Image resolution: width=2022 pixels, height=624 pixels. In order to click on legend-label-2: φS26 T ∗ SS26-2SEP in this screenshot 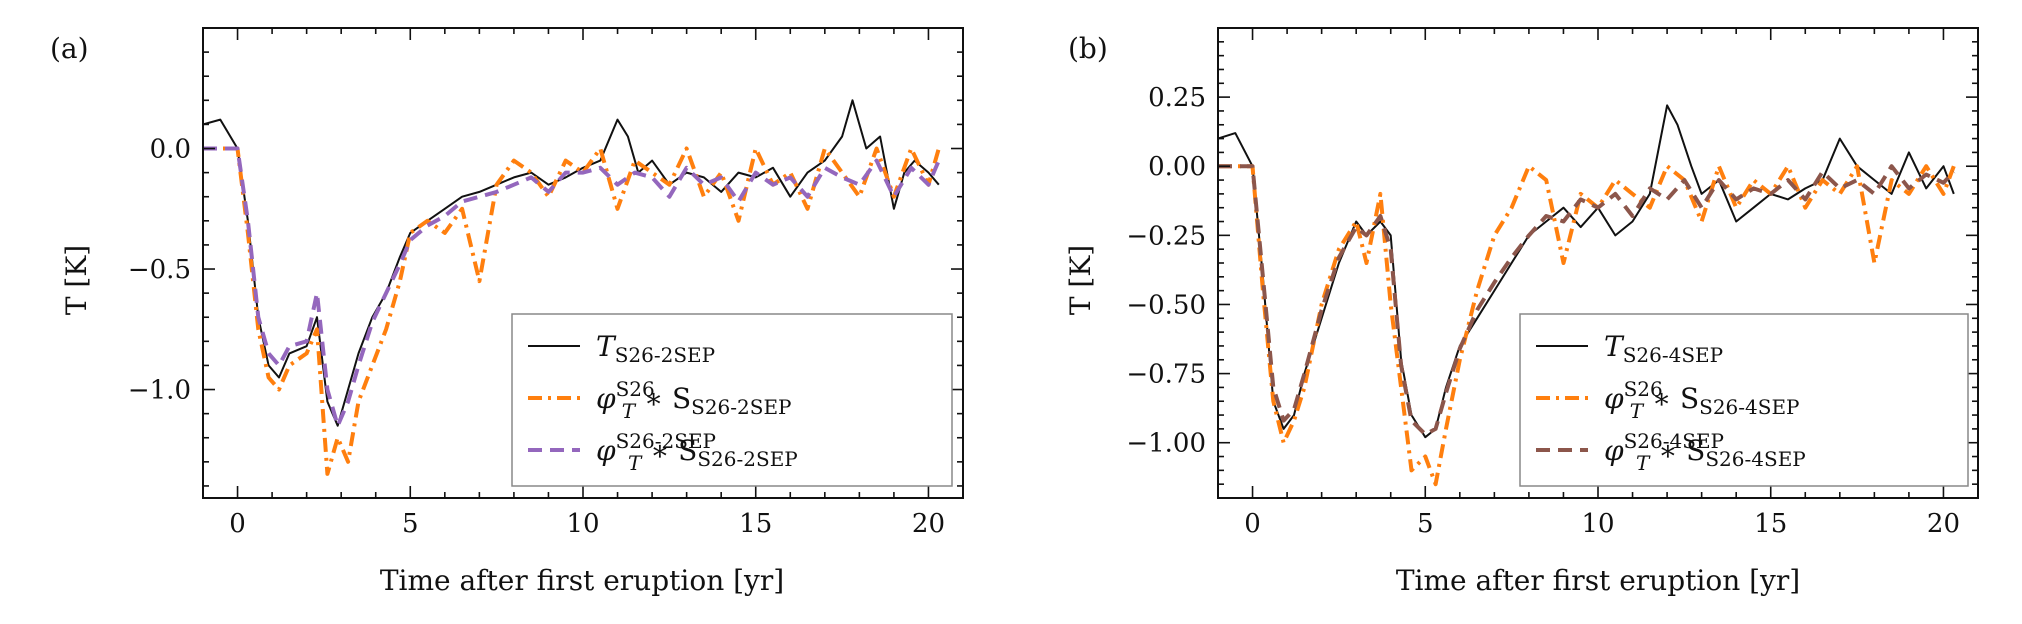, I will do `click(694, 400)`.